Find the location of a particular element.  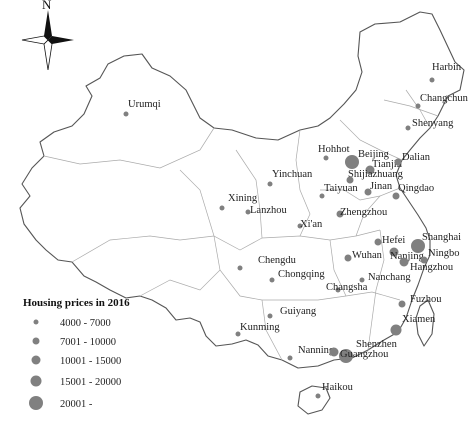

city-dot-nanchang is located at coordinates (362, 280).